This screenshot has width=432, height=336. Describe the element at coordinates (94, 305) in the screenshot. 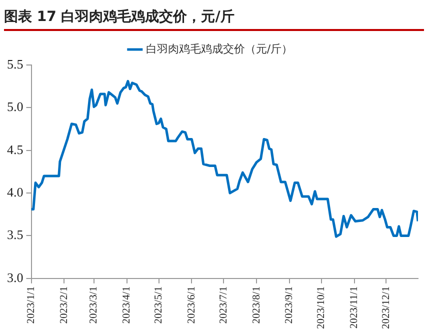

I see `x-tick-label: 2023/3/1` at that location.